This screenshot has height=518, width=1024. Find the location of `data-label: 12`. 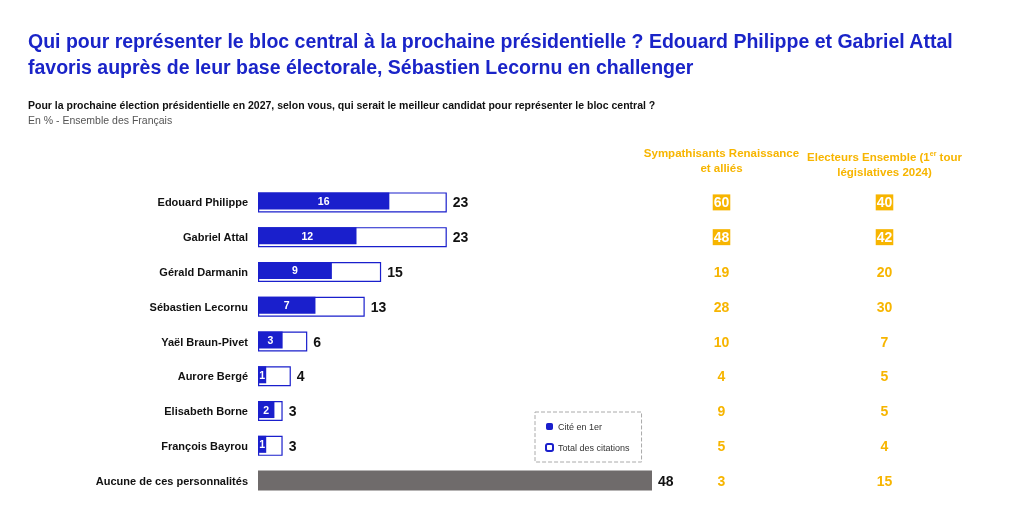

data-label: 12 is located at coordinates (307, 235).